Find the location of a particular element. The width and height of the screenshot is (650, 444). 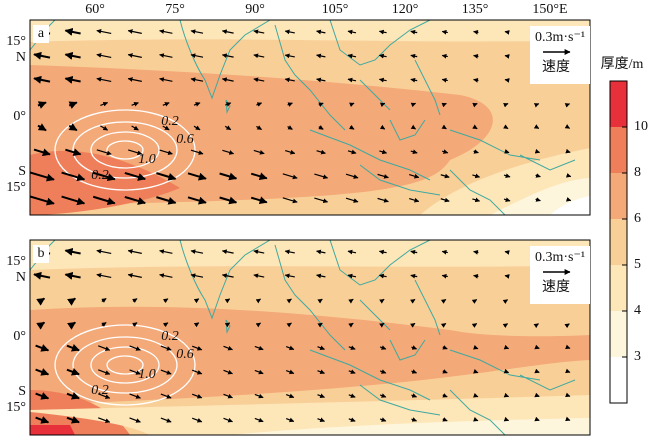

lon-label: 135° is located at coordinates (475, 9).